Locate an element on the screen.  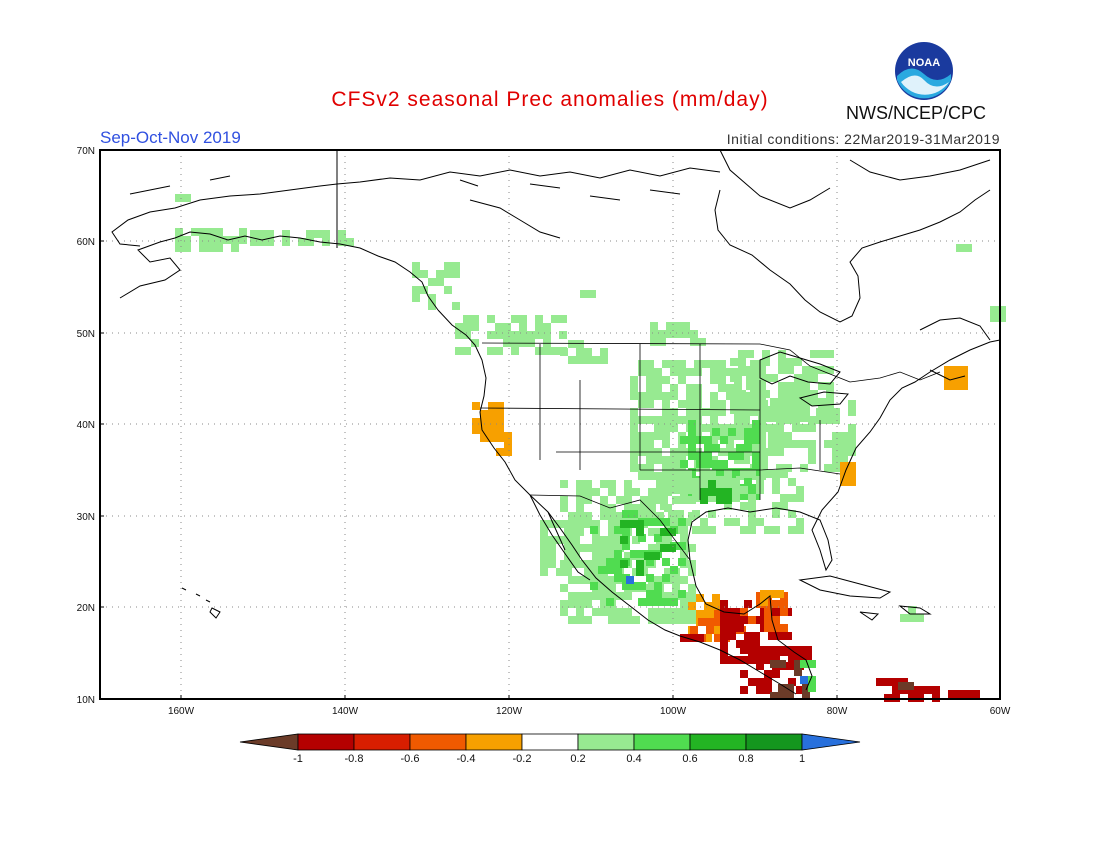
borders is located at coordinates (710, 451).